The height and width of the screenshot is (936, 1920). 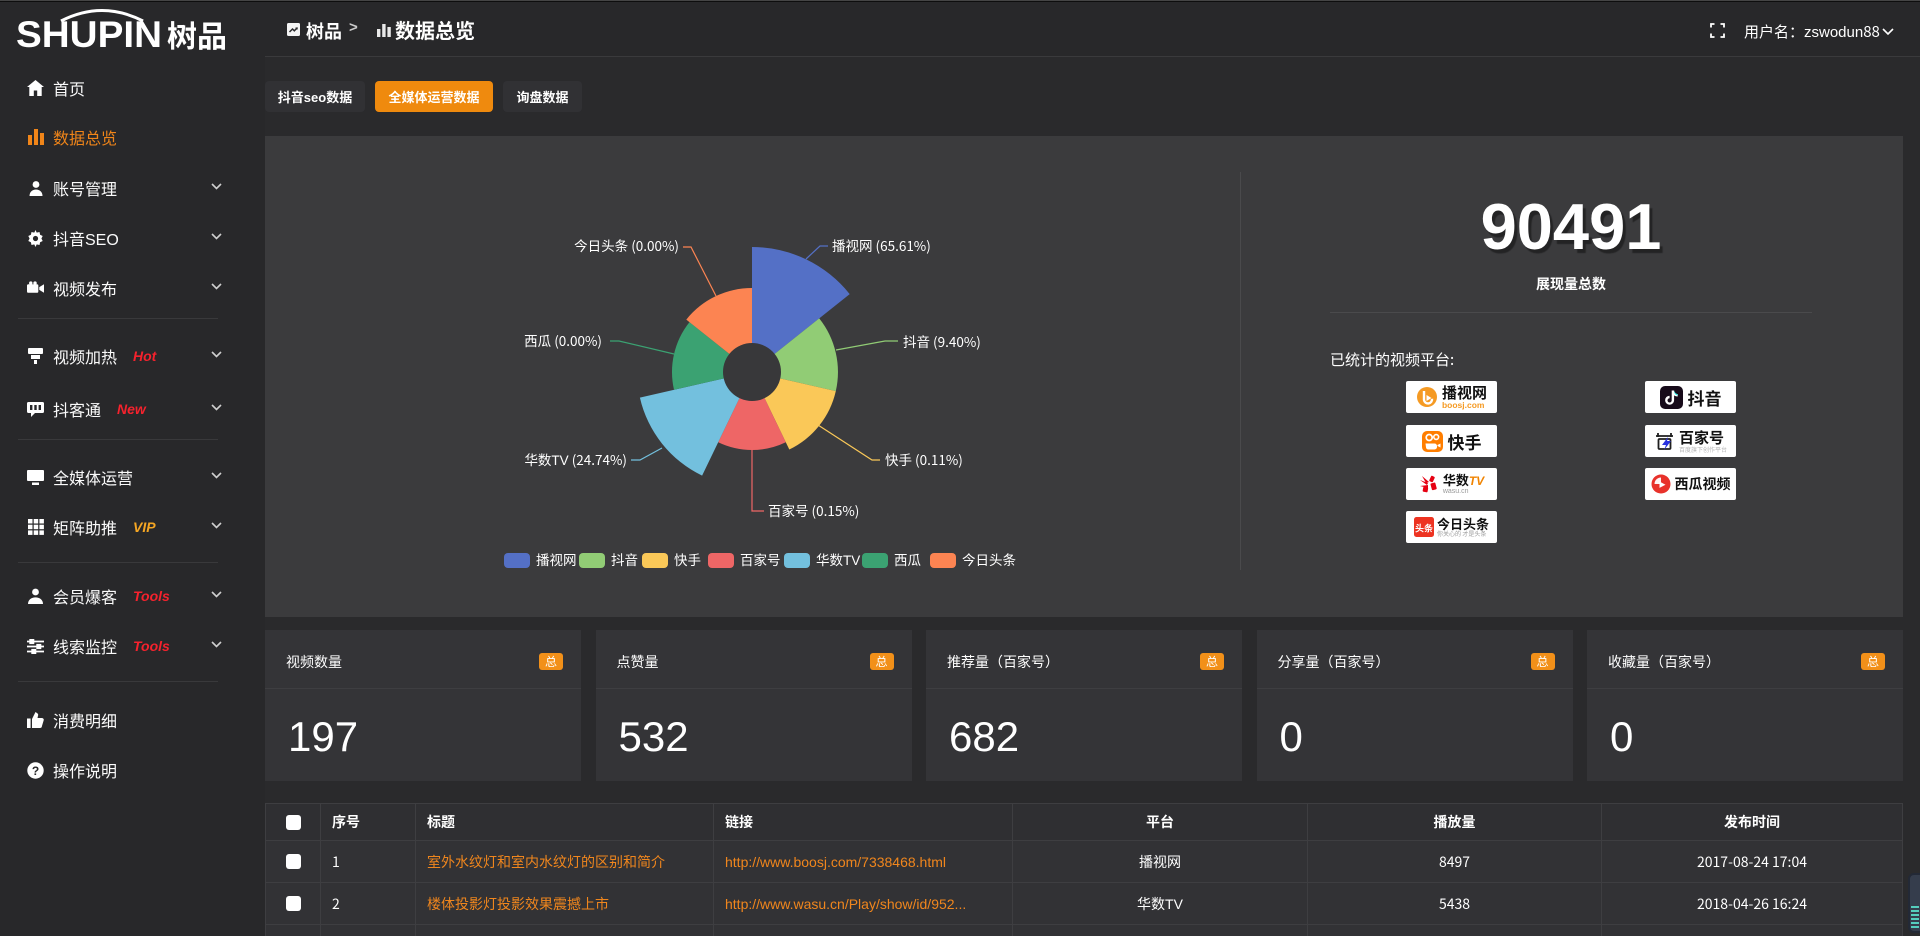 I want to click on svg-text: 百家号 (0.15%), so click(x=813, y=510).